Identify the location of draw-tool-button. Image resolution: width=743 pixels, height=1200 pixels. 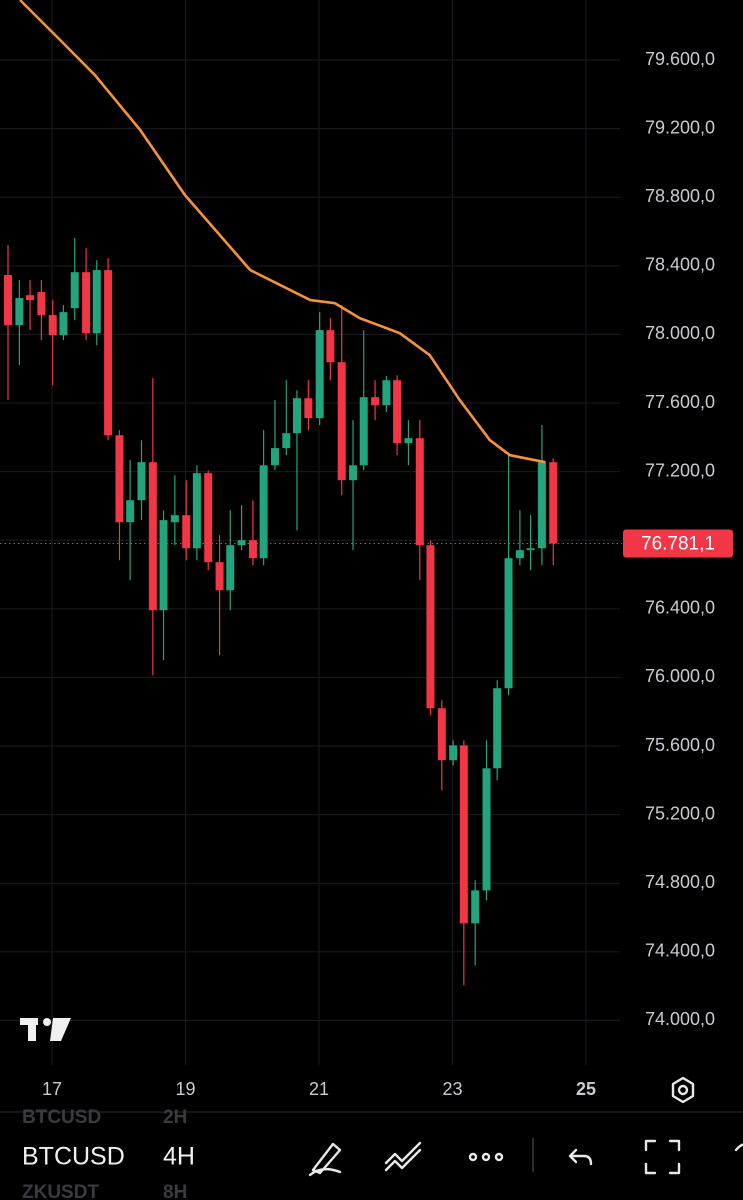
(325, 1159).